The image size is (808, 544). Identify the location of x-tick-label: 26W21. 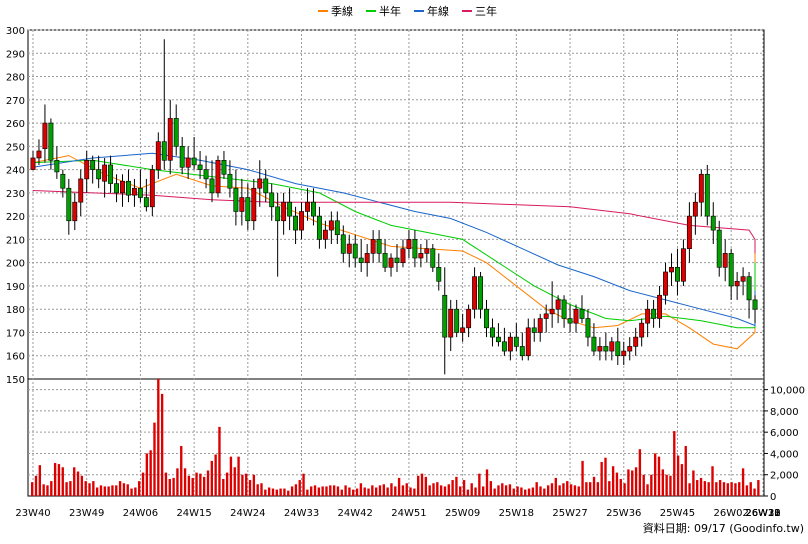
(762, 513).